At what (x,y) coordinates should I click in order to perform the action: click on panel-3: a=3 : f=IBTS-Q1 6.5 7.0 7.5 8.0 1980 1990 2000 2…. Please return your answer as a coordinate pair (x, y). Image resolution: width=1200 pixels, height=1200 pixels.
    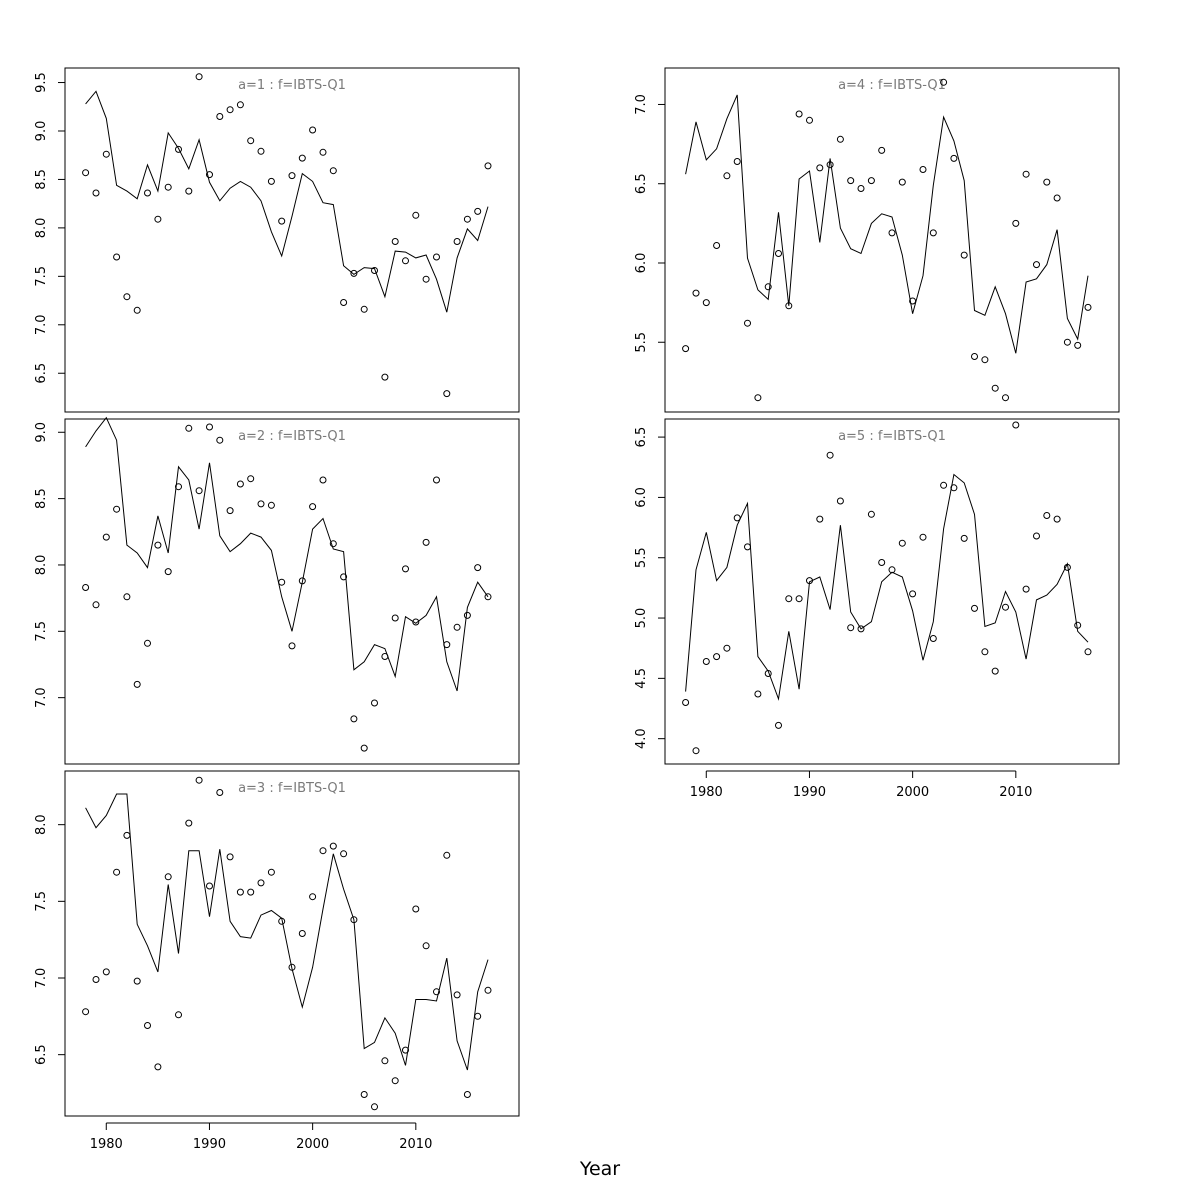
    Looking at the image, I should click on (277, 961).